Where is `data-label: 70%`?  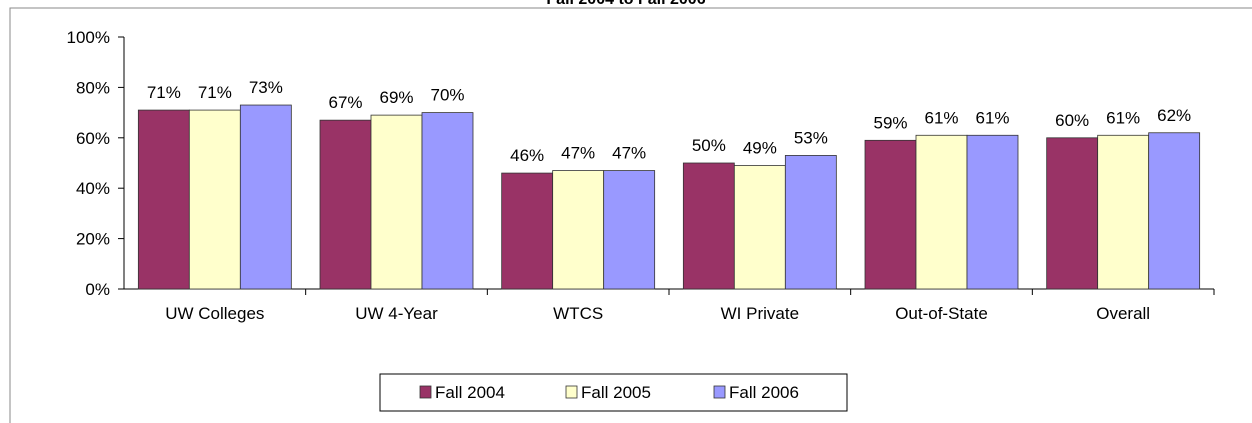
data-label: 70% is located at coordinates (447, 95).